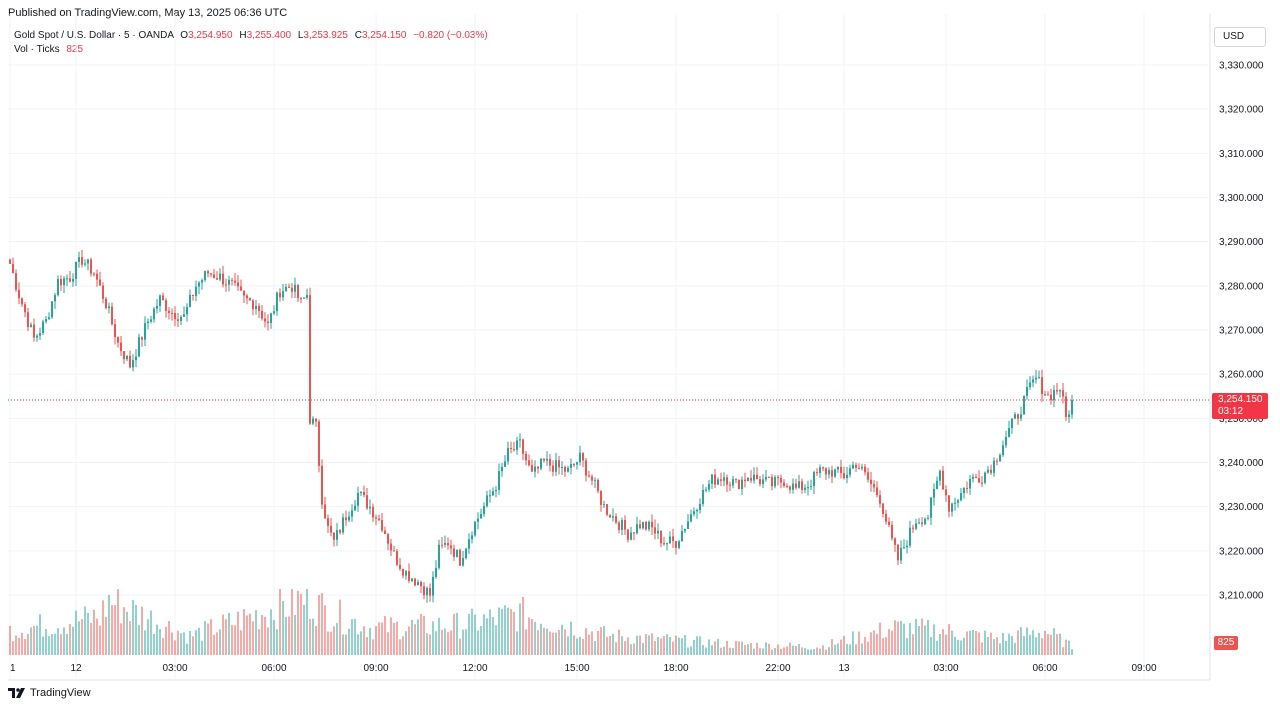  What do you see at coordinates (37, 49) in the screenshot?
I see `volume-label: Vol · Ticks` at bounding box center [37, 49].